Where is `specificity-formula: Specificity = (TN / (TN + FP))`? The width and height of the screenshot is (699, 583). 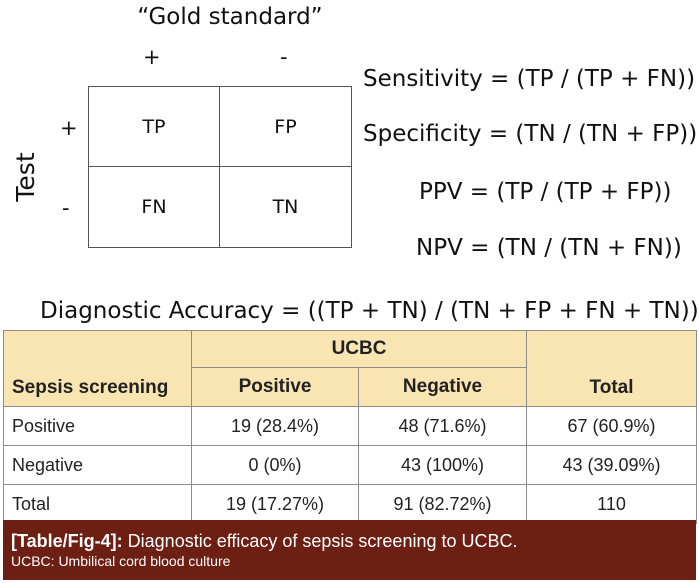
specificity-formula: Specificity = (TN / (TN + FP)) is located at coordinates (530, 134).